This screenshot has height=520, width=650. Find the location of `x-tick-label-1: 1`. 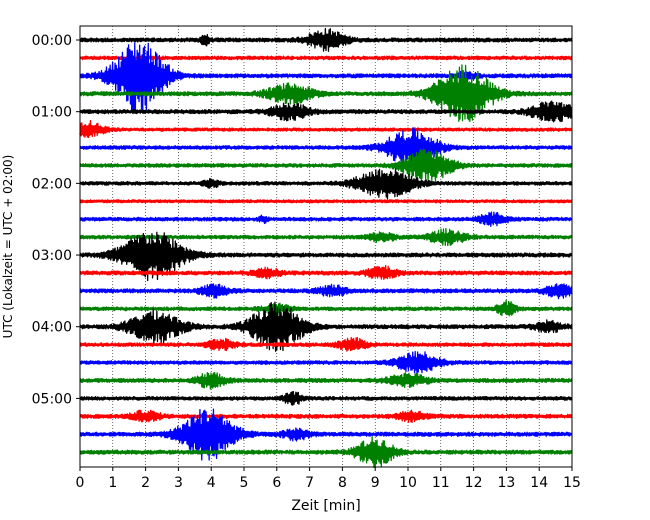

x-tick-label-1: 1 is located at coordinates (112, 483).